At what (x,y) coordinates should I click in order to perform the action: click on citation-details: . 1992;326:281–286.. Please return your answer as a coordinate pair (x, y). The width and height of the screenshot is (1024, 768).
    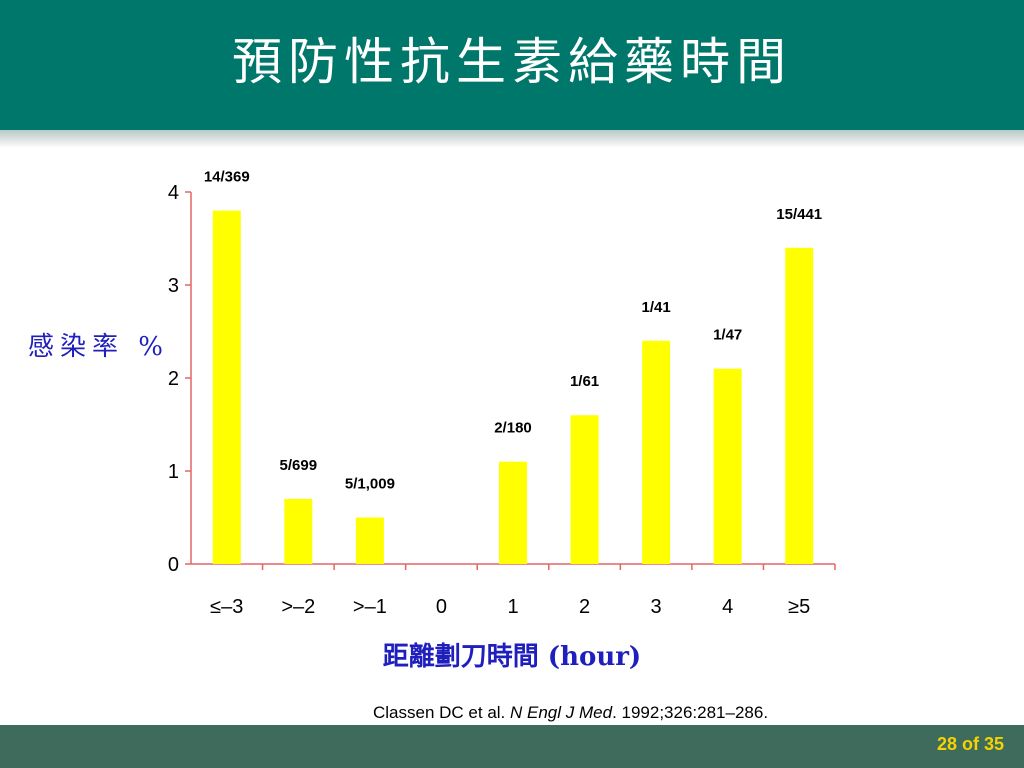
    Looking at the image, I should click on (690, 712).